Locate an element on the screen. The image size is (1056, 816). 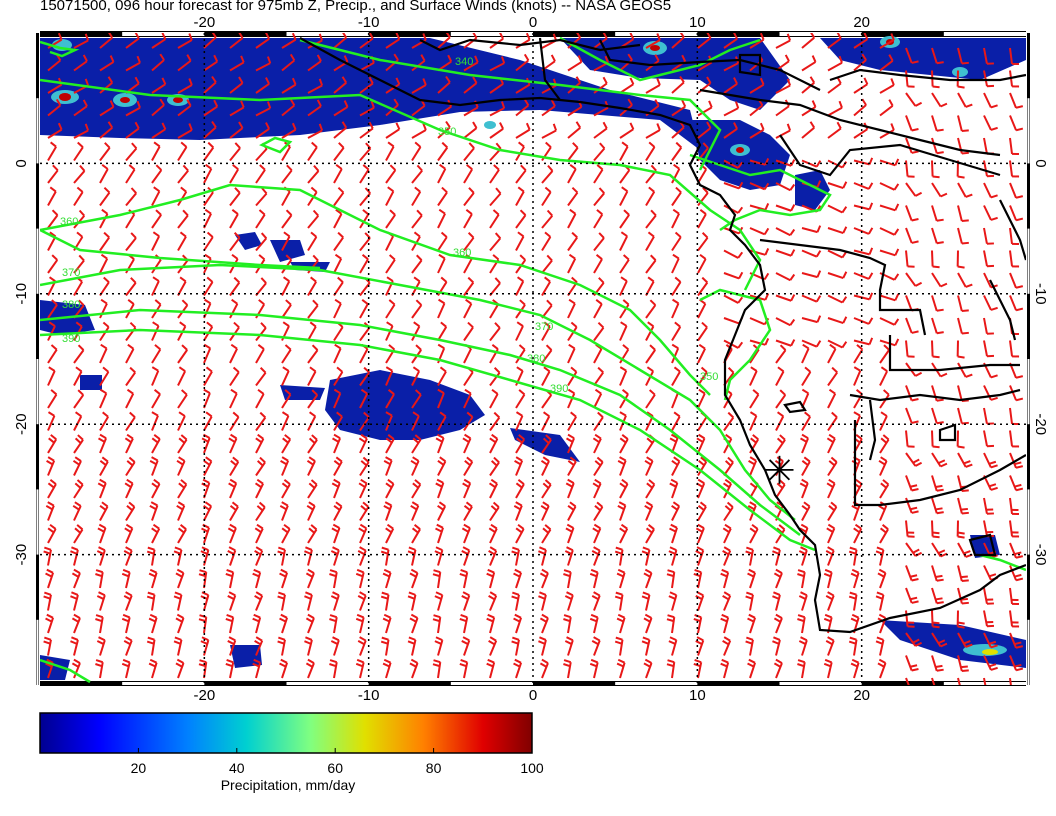
precip-band-north-east is located at coordinates (675, 74).